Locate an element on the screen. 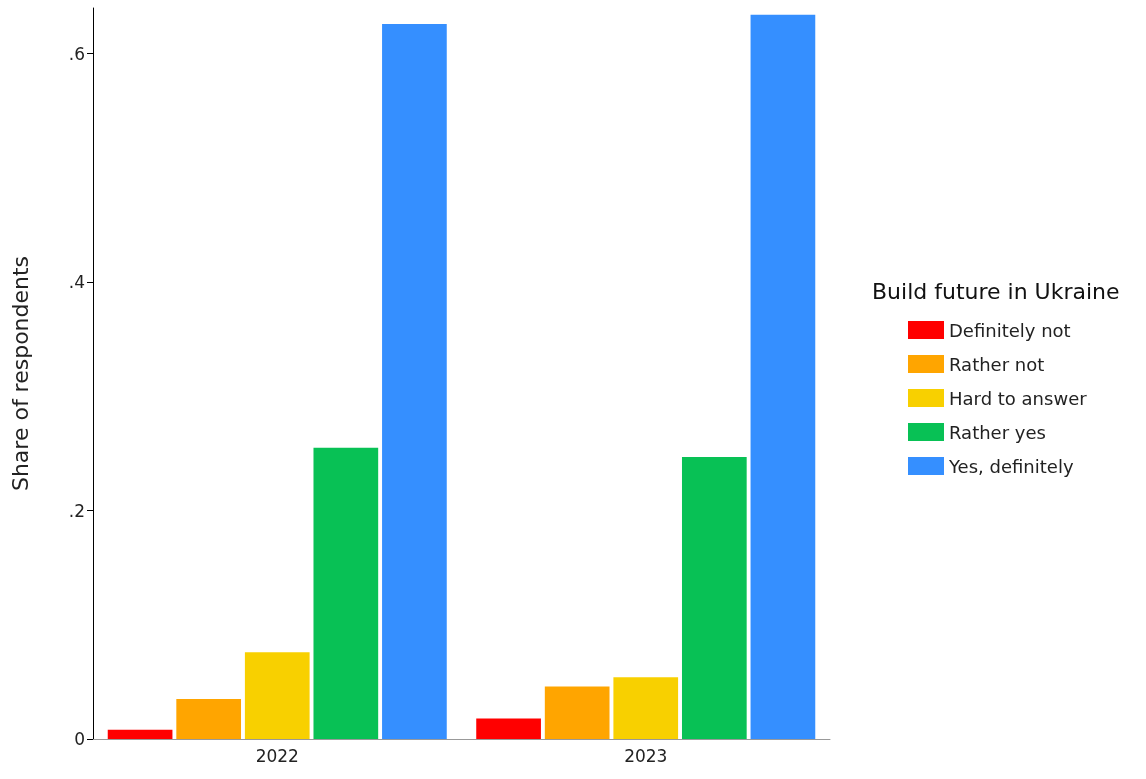 The height and width of the screenshot is (779, 1146). x-tick-label: 2022 is located at coordinates (277, 755).